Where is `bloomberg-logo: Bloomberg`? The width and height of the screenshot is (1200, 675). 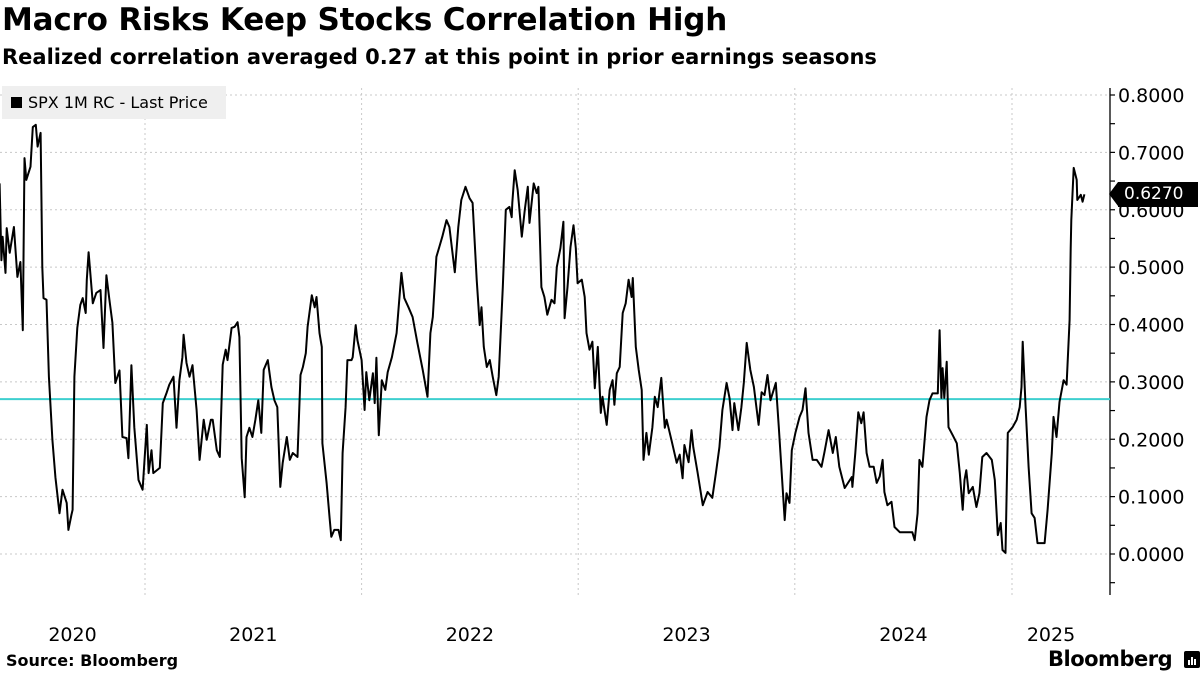 bloomberg-logo: Bloomberg is located at coordinates (1124, 659).